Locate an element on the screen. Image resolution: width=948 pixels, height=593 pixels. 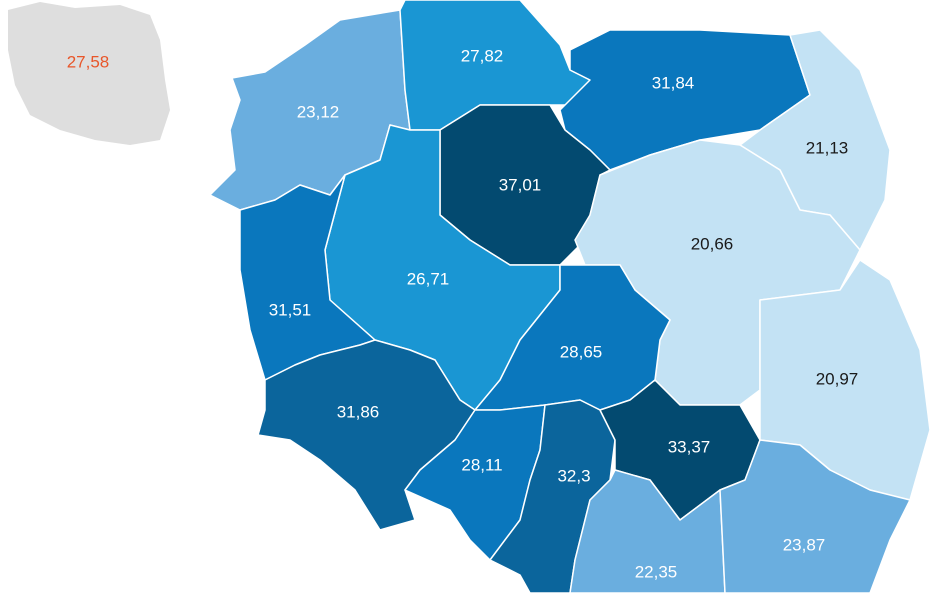
region-value: 23,12 is located at coordinates (318, 111).